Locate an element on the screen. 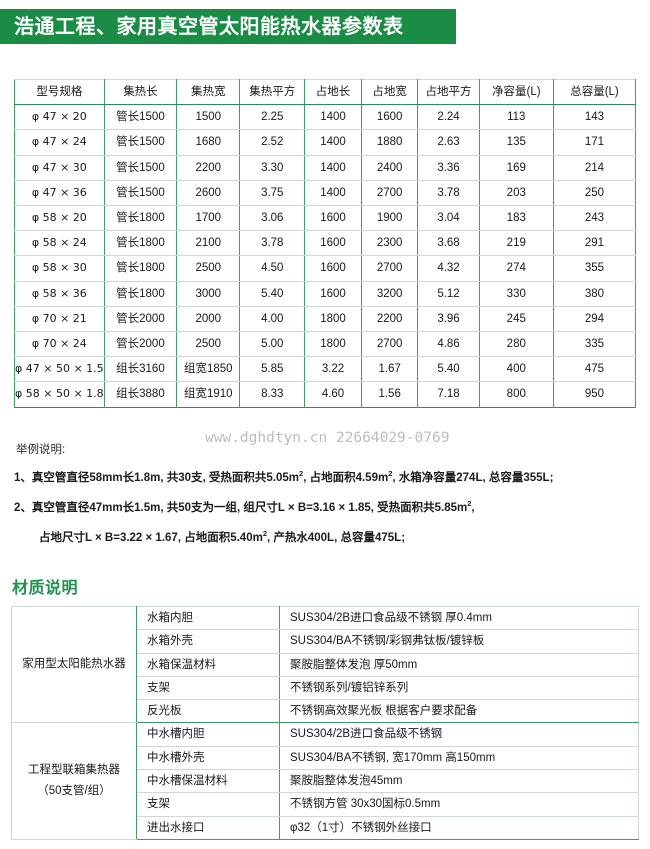 The height and width of the screenshot is (849, 650). site-watermark: www.dghdtyn.cn 22664029-0769 is located at coordinates (327, 438).